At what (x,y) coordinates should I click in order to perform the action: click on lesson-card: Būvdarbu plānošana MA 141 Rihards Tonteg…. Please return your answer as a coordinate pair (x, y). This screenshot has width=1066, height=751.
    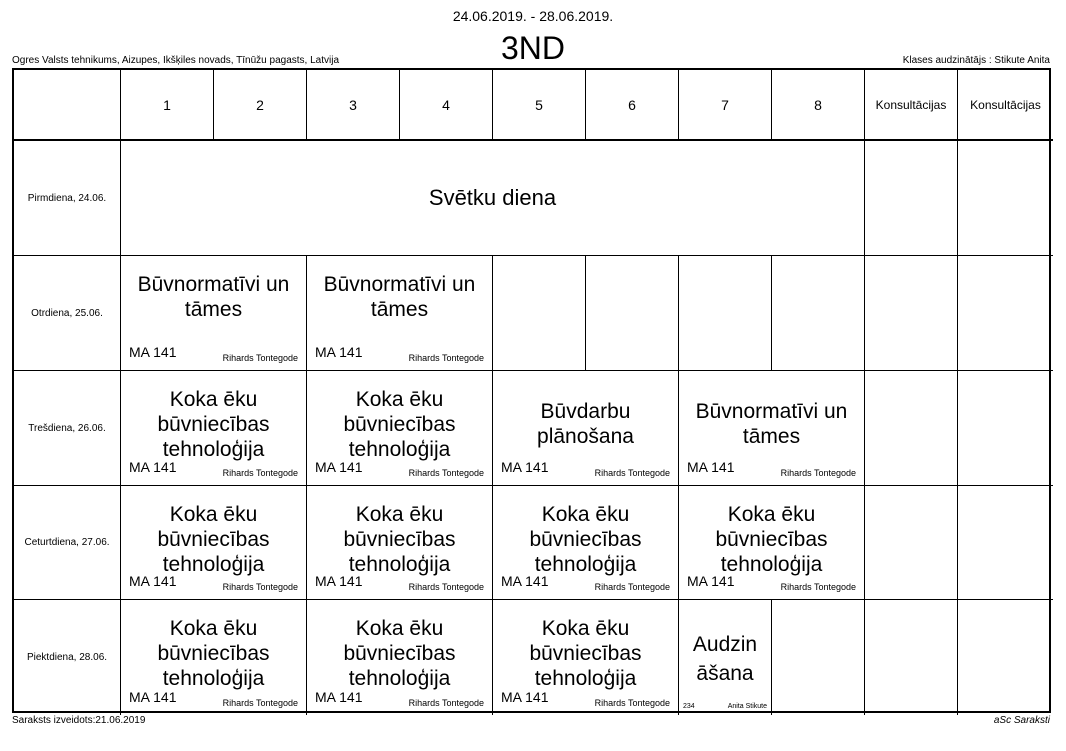
    Looking at the image, I should click on (586, 428).